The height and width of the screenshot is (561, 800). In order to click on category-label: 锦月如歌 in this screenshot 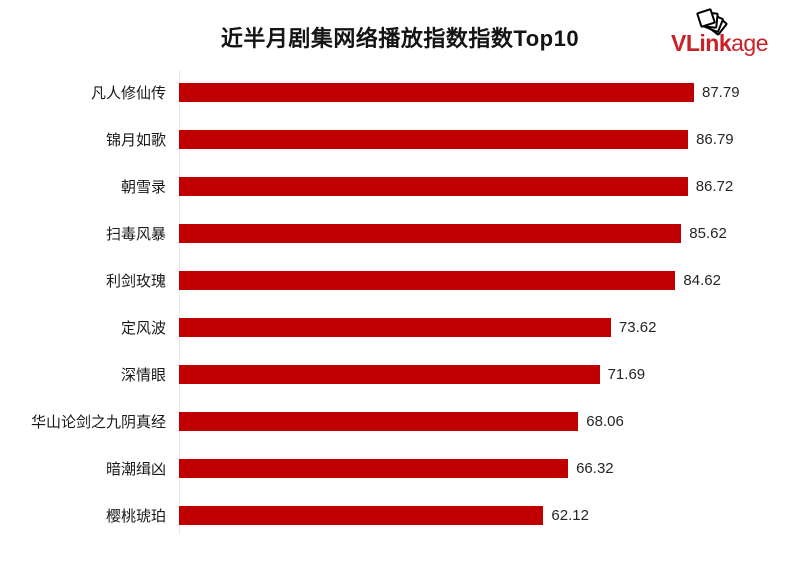, I will do `click(135, 140)`.